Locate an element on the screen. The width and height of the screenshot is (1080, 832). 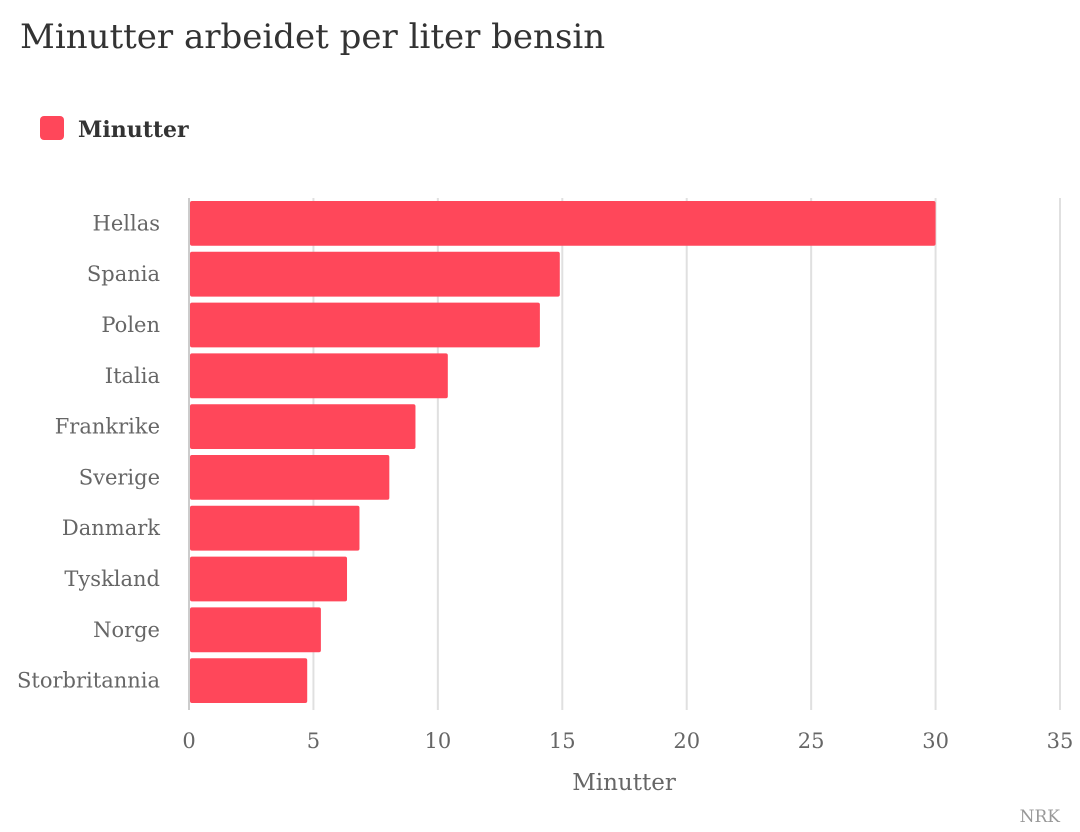
credit-label: NRK is located at coordinates (1040, 817).